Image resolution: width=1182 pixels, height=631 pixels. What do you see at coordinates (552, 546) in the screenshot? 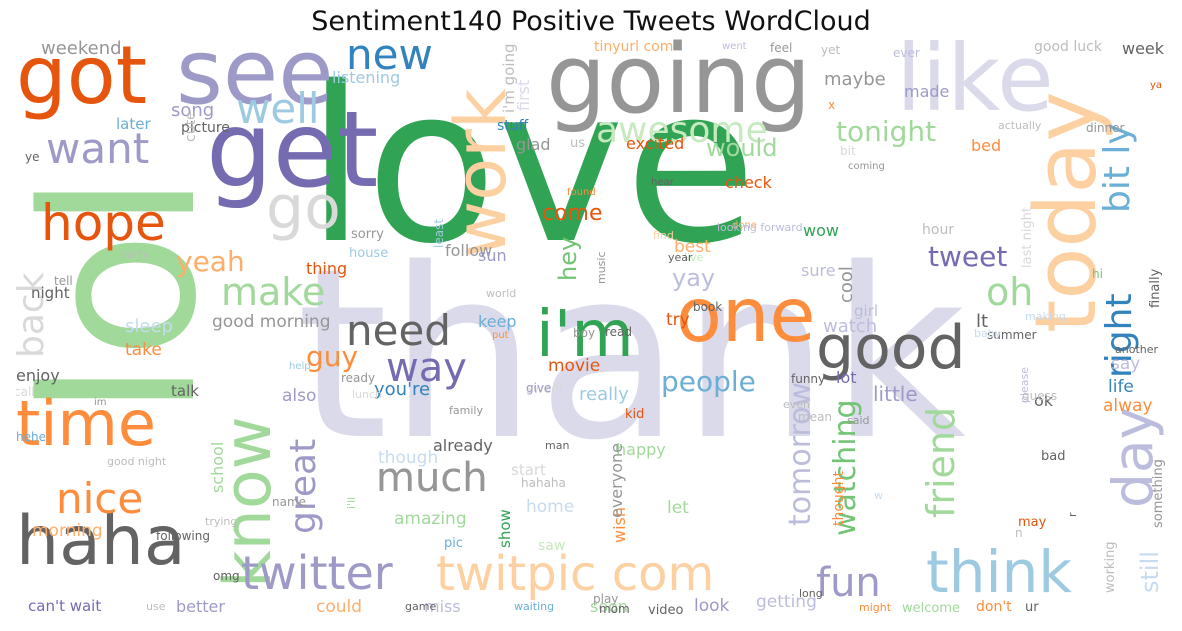
I see `word-saw: saw` at bounding box center [552, 546].